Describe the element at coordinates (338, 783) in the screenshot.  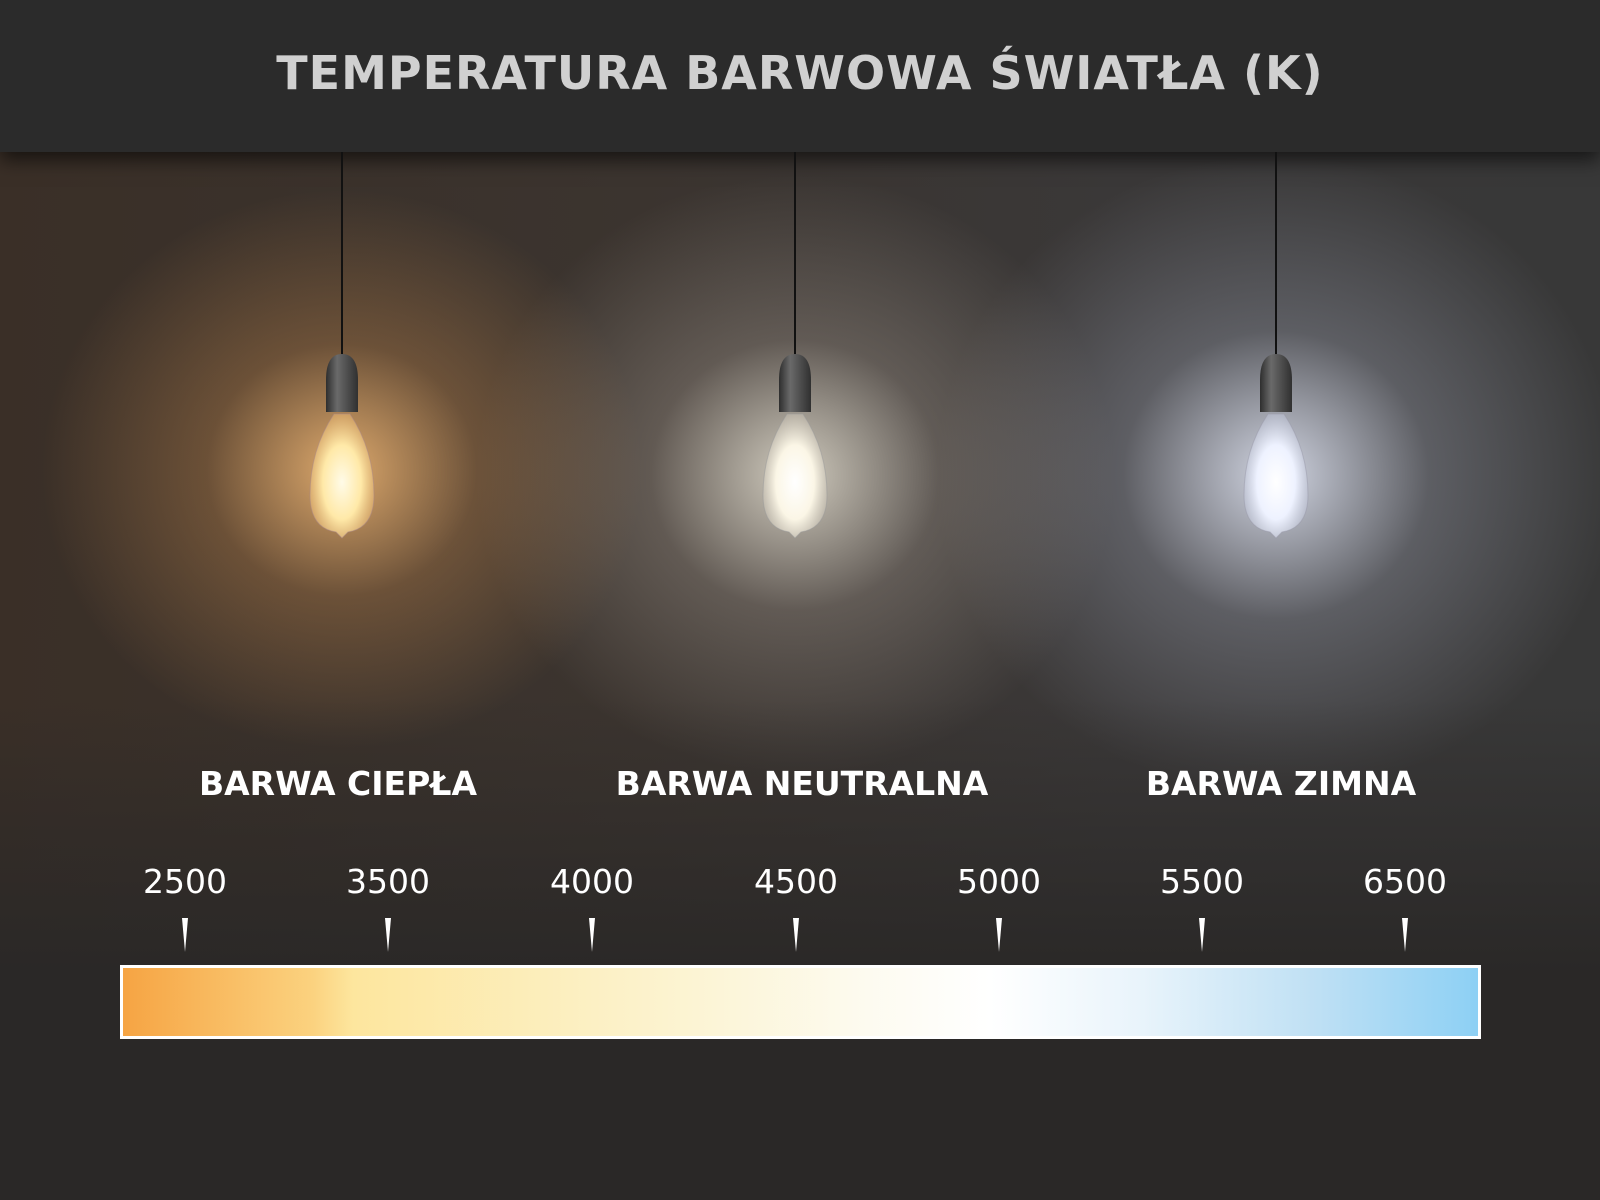
I see `label-warm: BARWA CIEPŁA` at that location.